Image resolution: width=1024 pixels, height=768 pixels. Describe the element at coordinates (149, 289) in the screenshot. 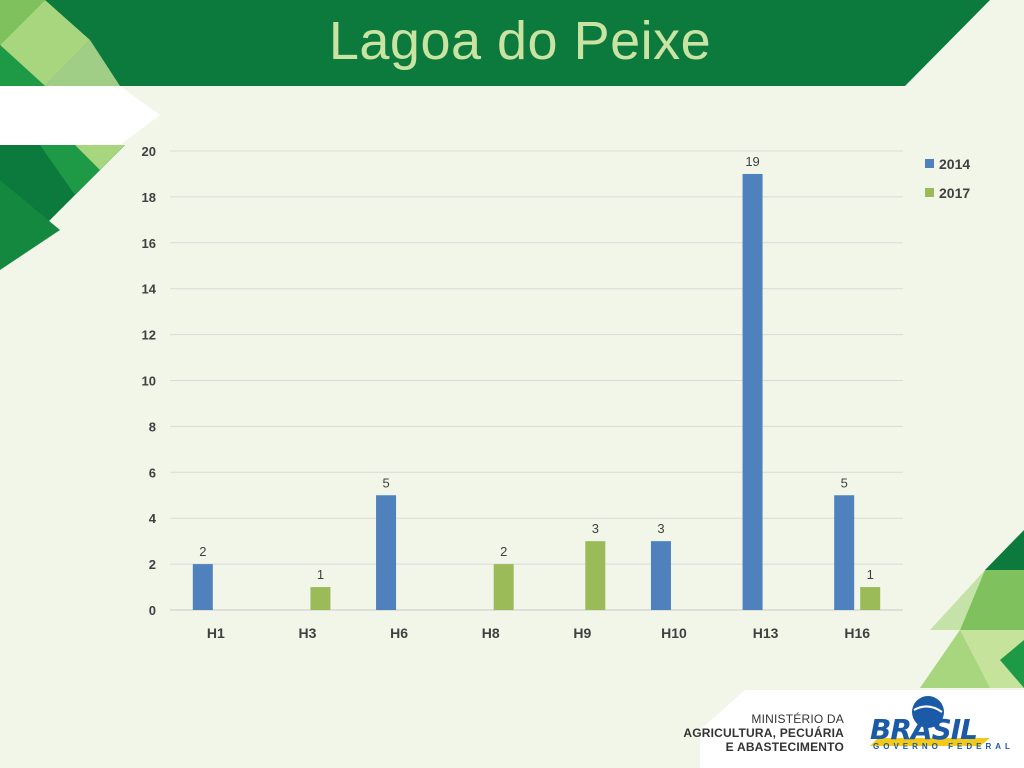

I see `y-tick-label: 14` at that location.